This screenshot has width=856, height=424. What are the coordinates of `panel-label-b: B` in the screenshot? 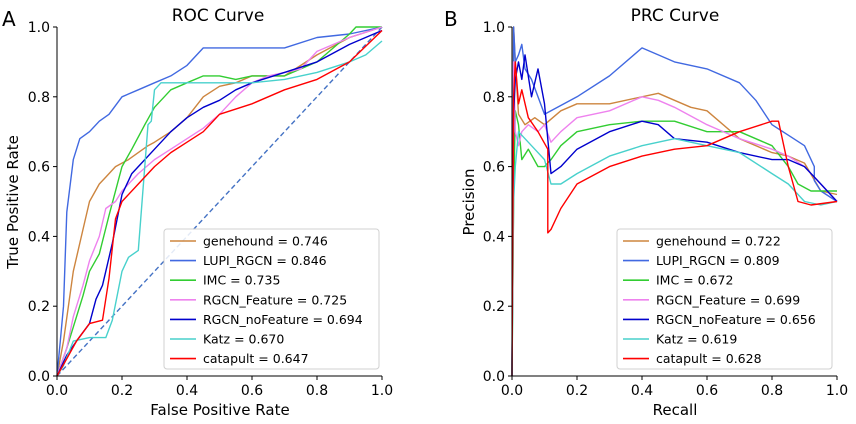 It's located at (451, 19).